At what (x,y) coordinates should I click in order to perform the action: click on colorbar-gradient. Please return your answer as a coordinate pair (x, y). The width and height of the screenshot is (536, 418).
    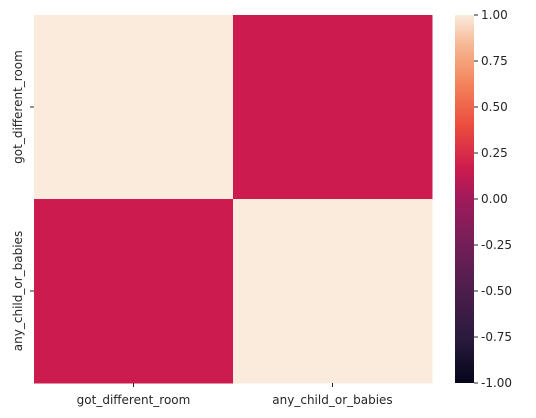
    Looking at the image, I should click on (464, 199).